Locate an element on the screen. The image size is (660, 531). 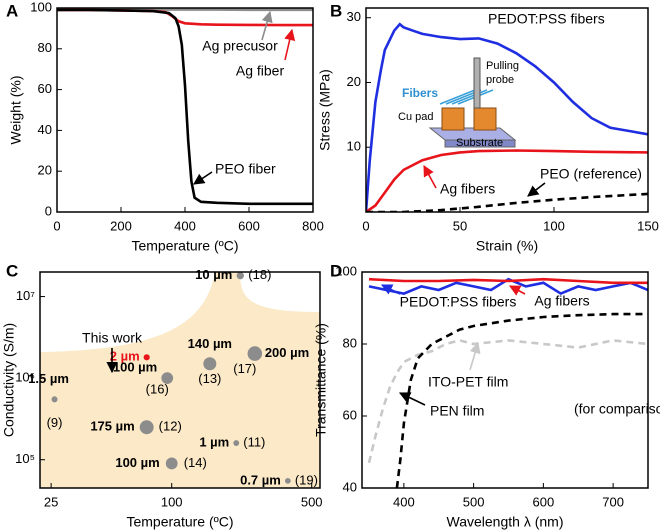
y-axis-label: Weight (%) is located at coordinates (16, 110).